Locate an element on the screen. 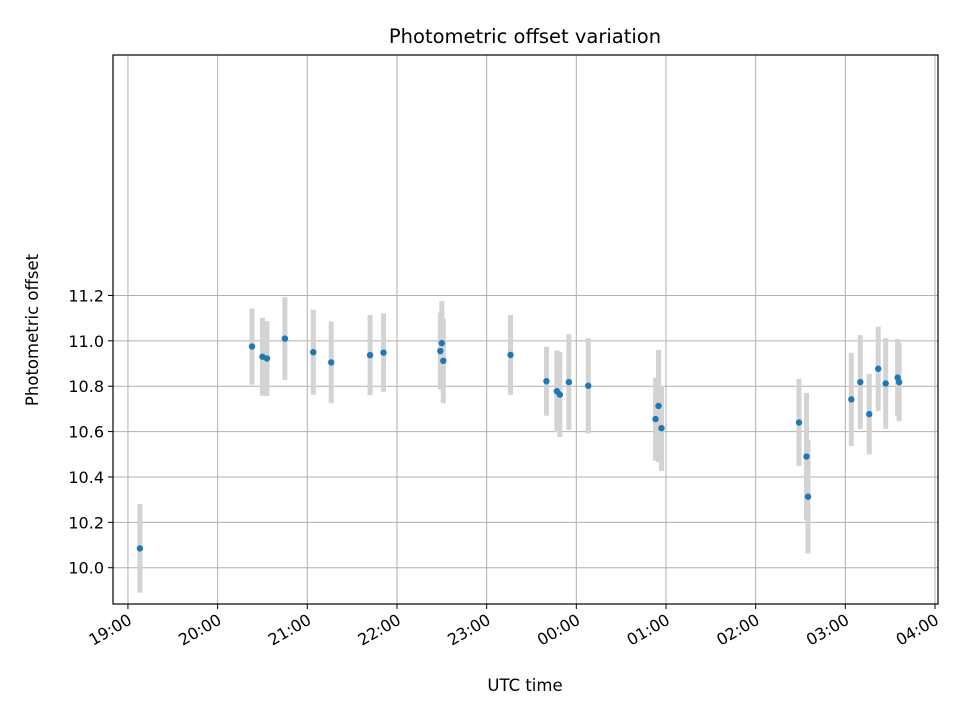 The width and height of the screenshot is (960, 720). y-axis-ticks: 10.0 10.2 10.4 10.6 10.8 11.0 11.2 is located at coordinates (90, 432).